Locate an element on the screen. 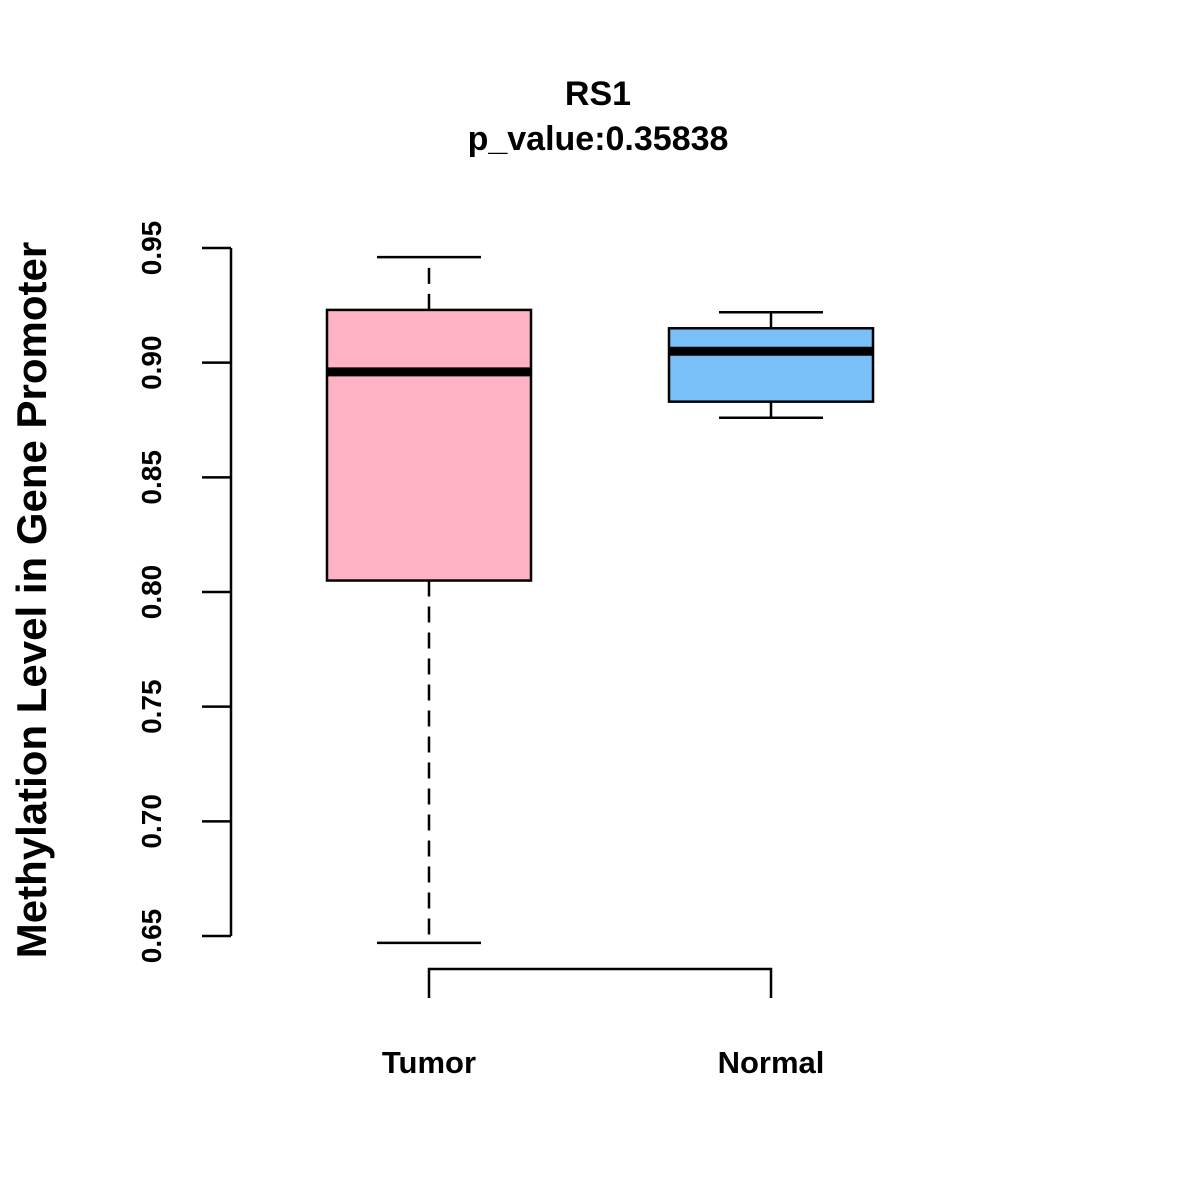 The image size is (1200, 1200). y-axis-label: Methylation Level in Gene Promoter is located at coordinates (31, 600).